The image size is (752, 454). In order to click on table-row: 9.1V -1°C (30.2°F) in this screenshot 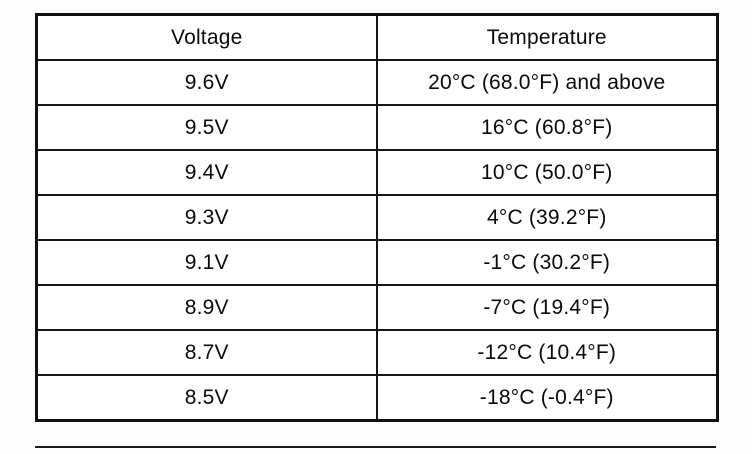, I will do `click(377, 262)`.